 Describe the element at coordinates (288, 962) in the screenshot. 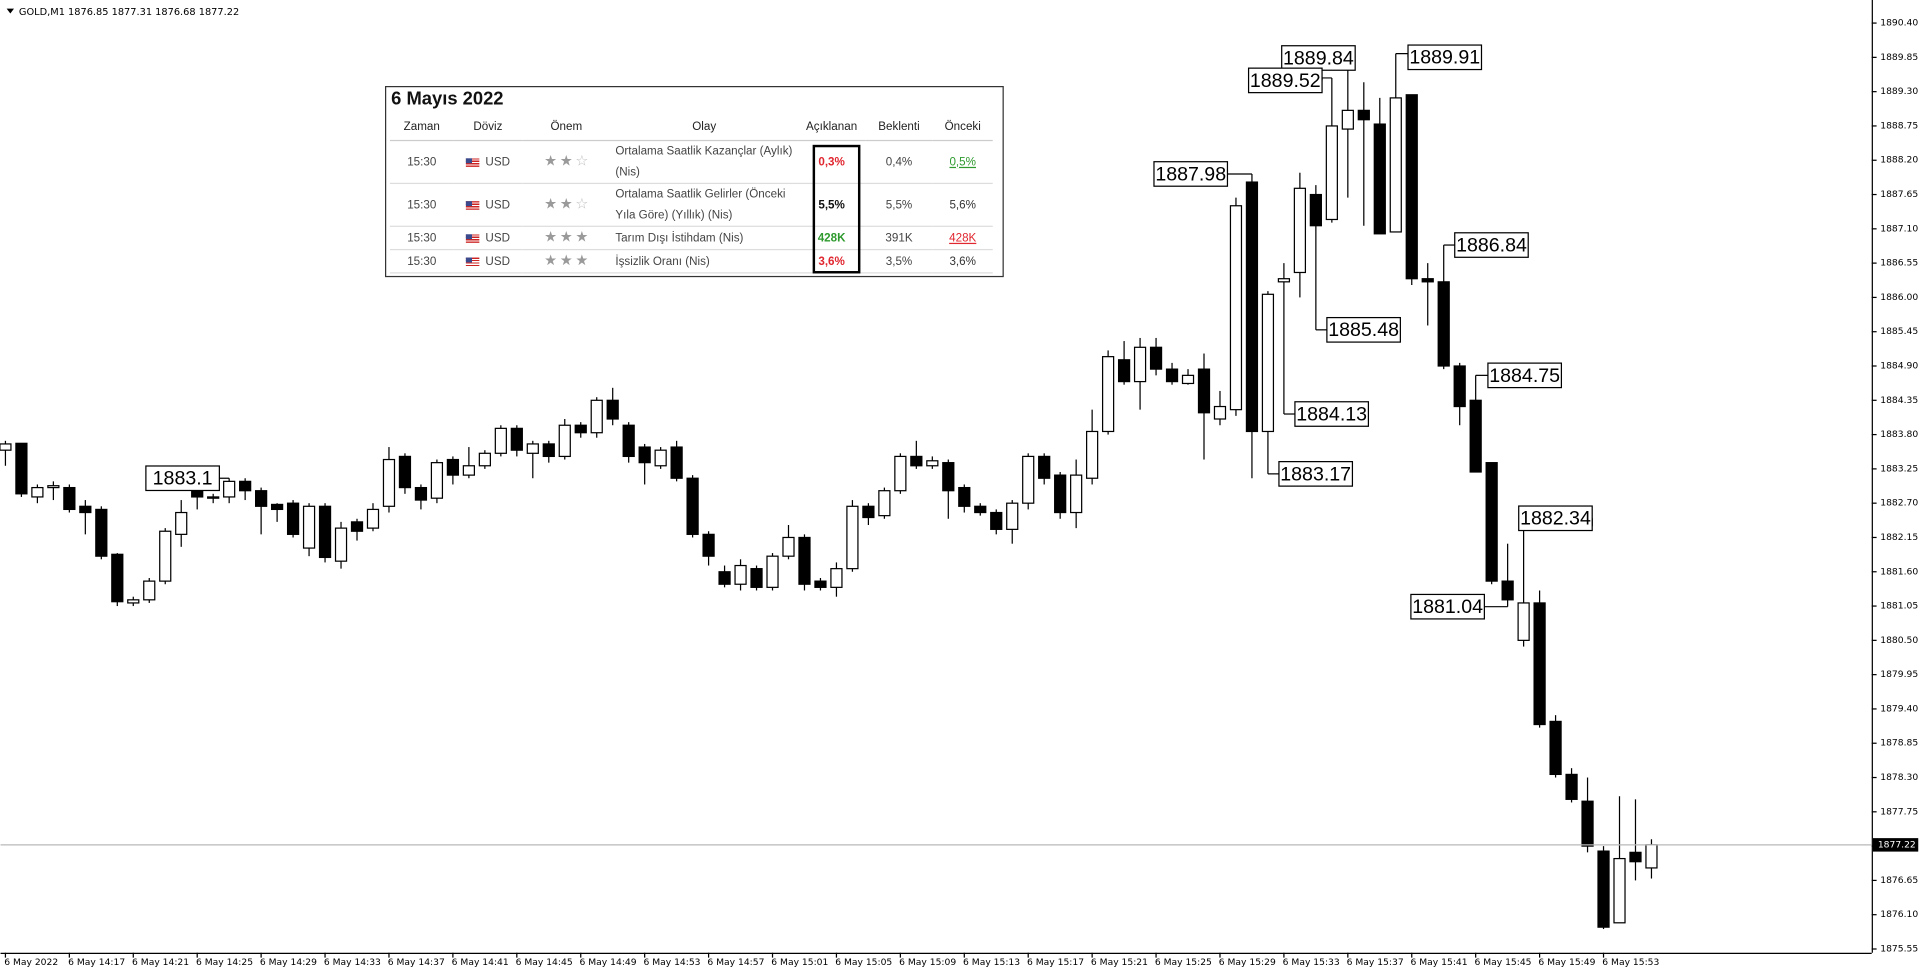

I see `x-tick-label: 6 May 14:29` at that location.